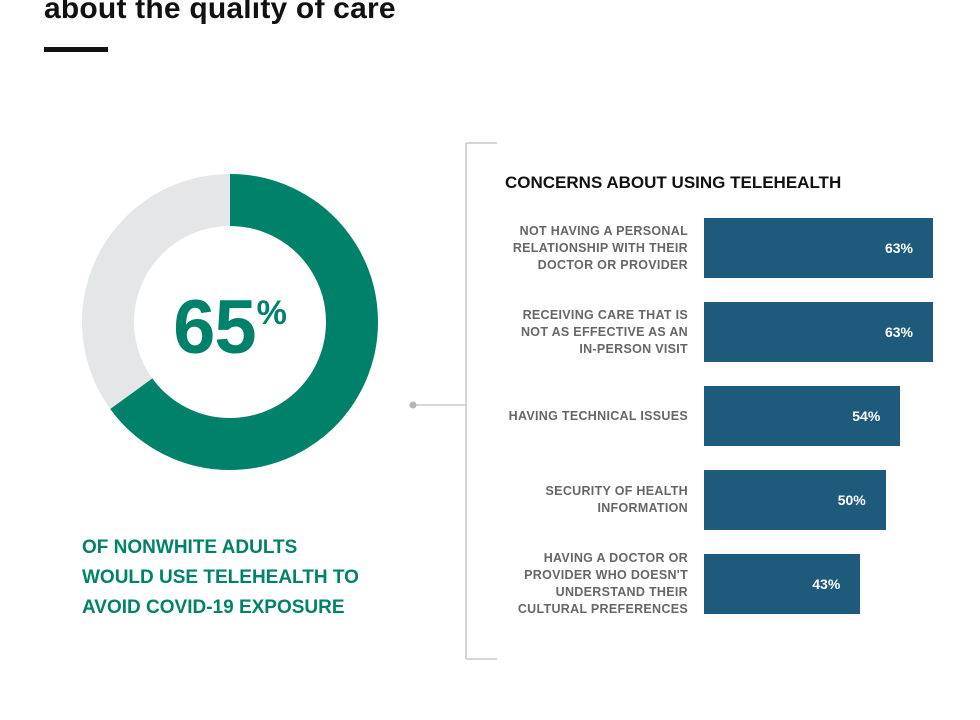 The height and width of the screenshot is (720, 980). What do you see at coordinates (76, 49) in the screenshot?
I see `headline-underline` at bounding box center [76, 49].